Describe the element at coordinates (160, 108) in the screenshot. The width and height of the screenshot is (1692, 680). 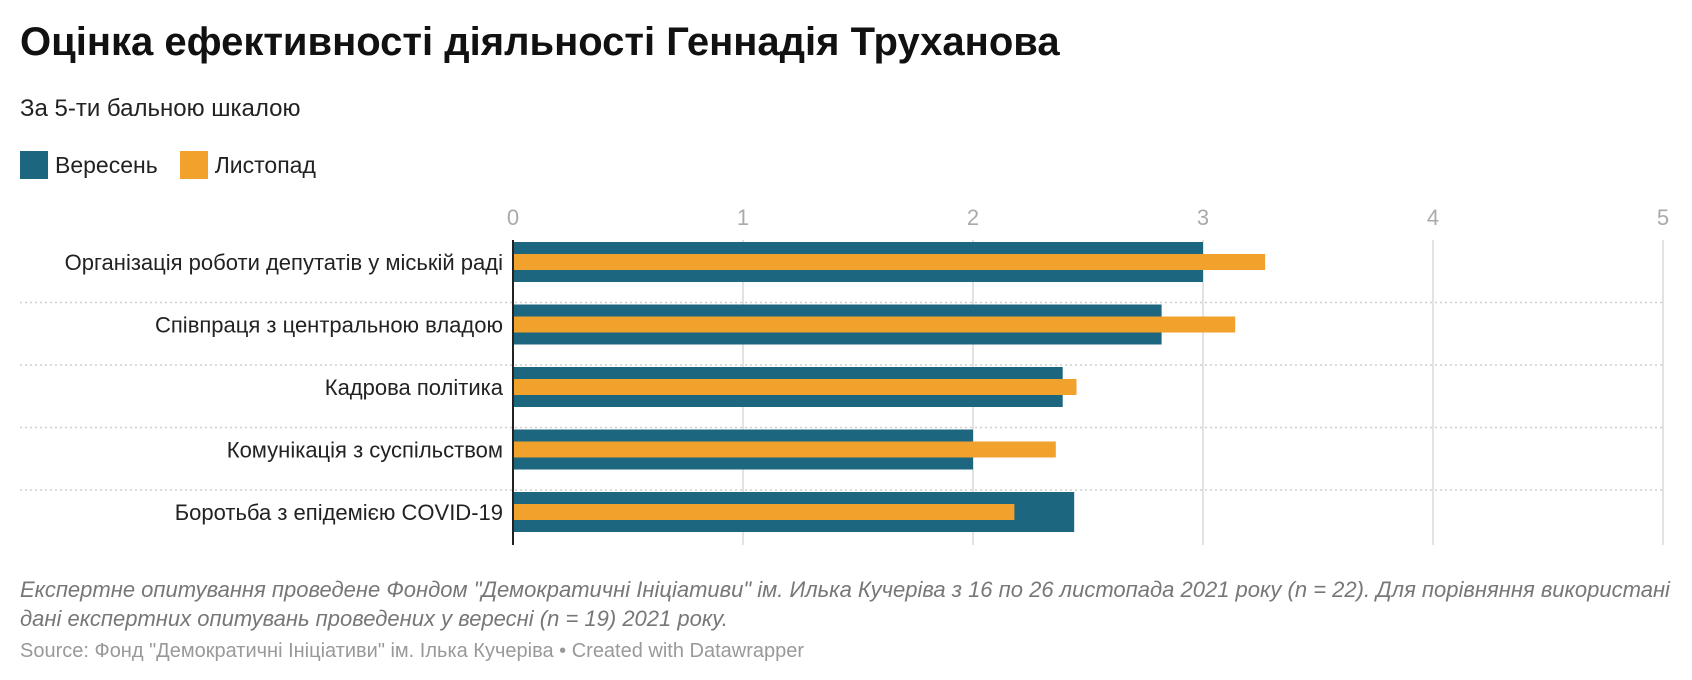
I see `chart-subtitle: За 5-ти бальною шкалою` at that location.